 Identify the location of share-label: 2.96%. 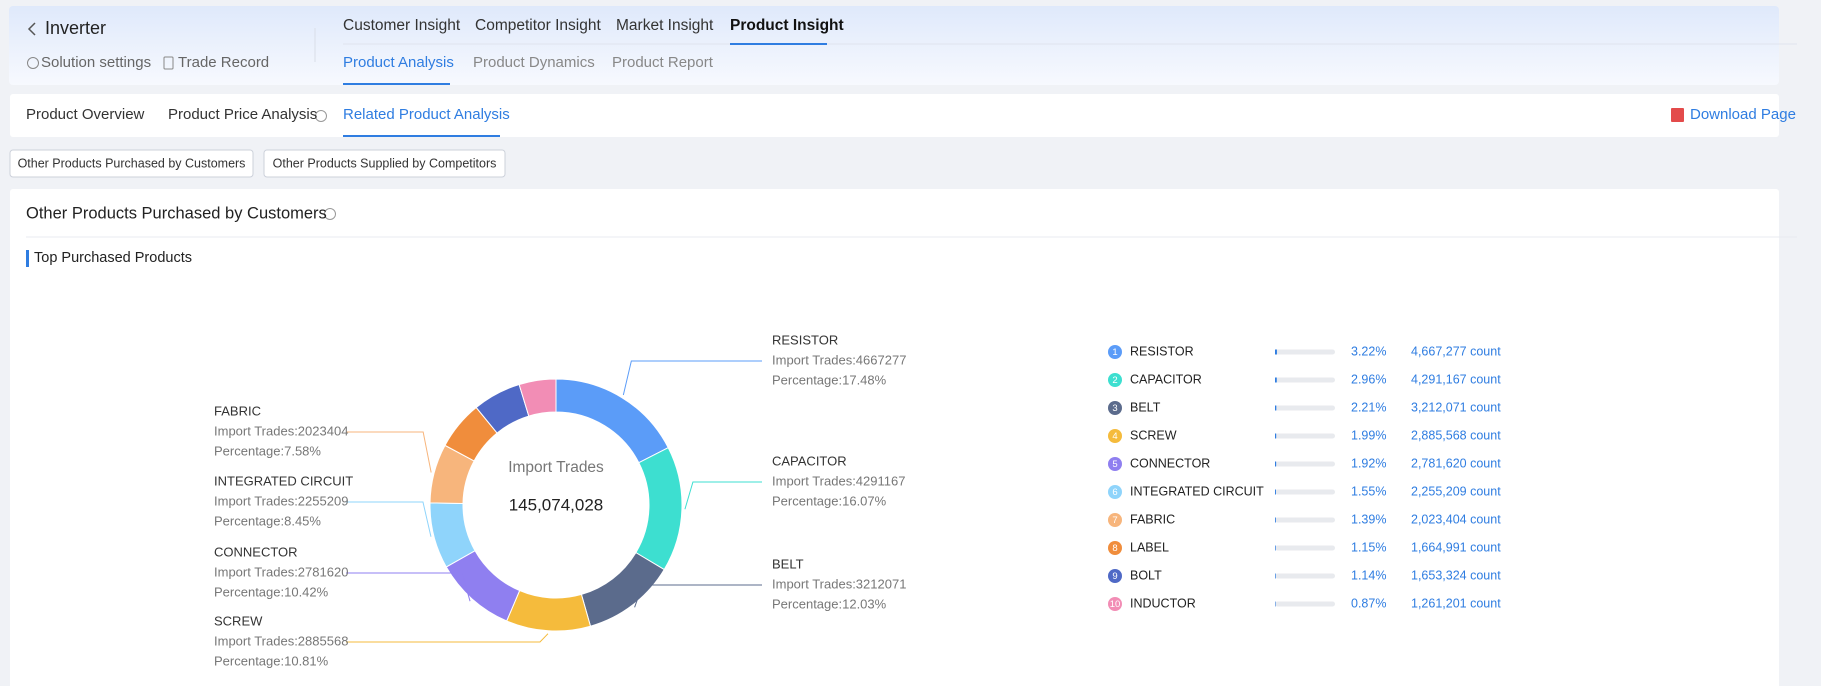
(1368, 379).